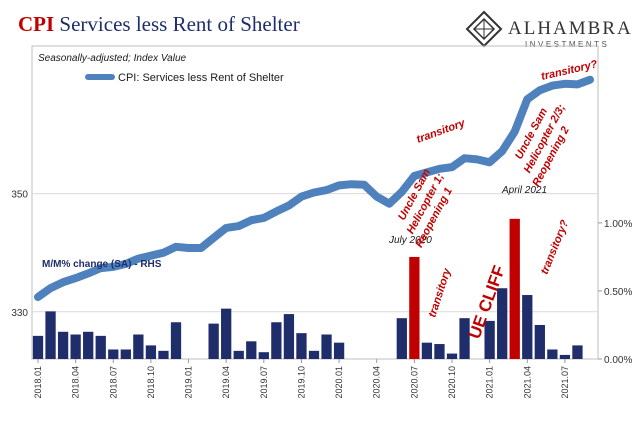 The image size is (641, 421). What do you see at coordinates (113, 382) in the screenshot?
I see `x-tick-label: 2018.07` at bounding box center [113, 382].